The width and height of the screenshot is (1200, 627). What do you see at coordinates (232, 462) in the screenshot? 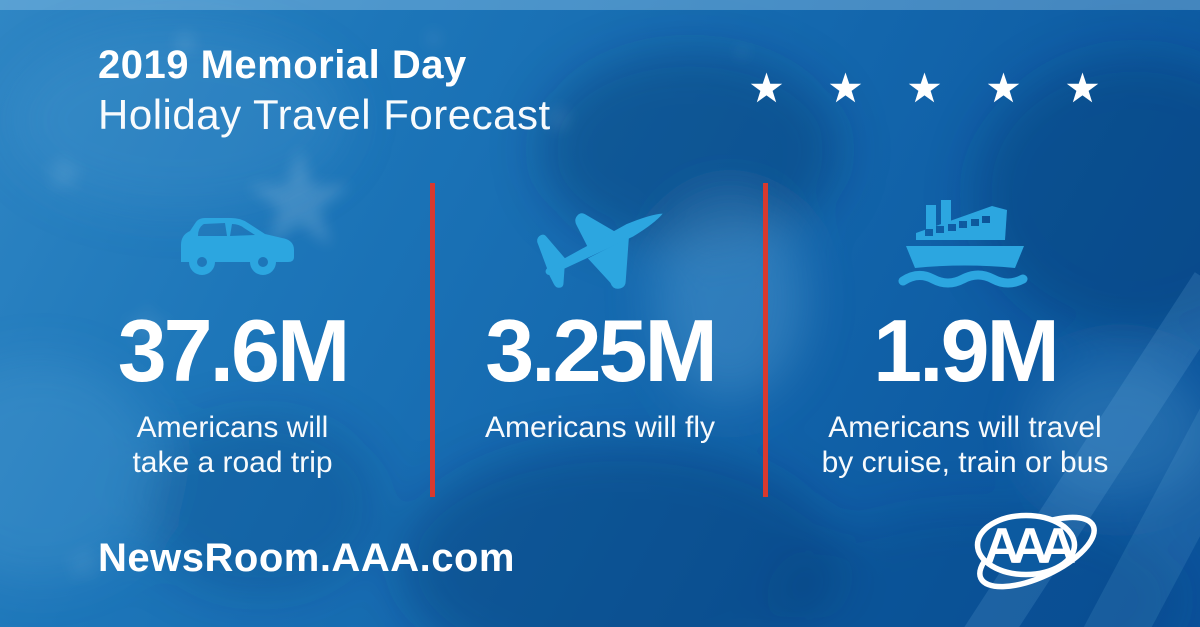
I see `stat-caption-line-2: take a road trip` at bounding box center [232, 462].